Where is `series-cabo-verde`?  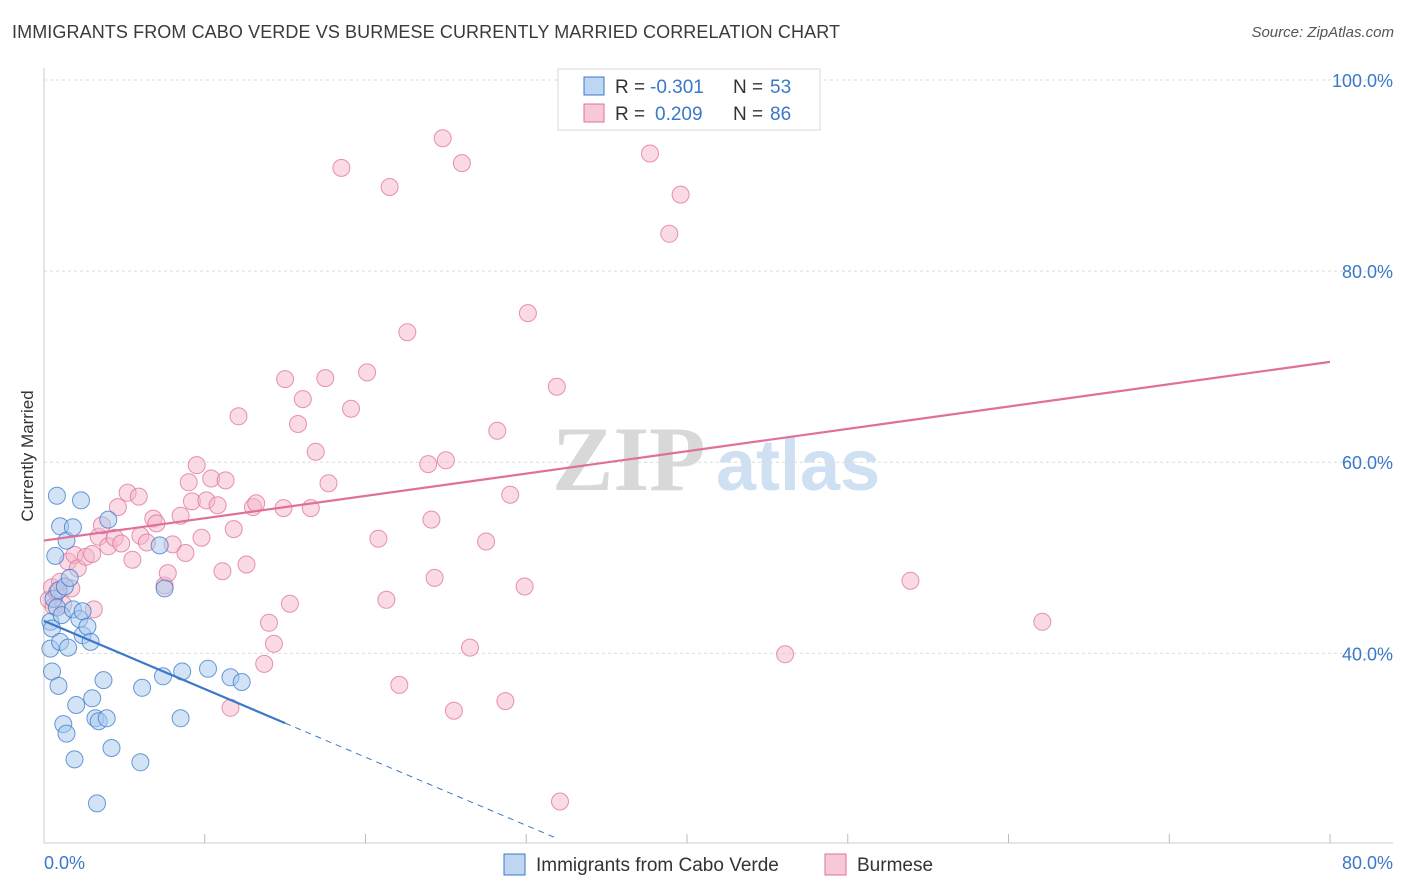 series-cabo-verde is located at coordinates (146, 649).